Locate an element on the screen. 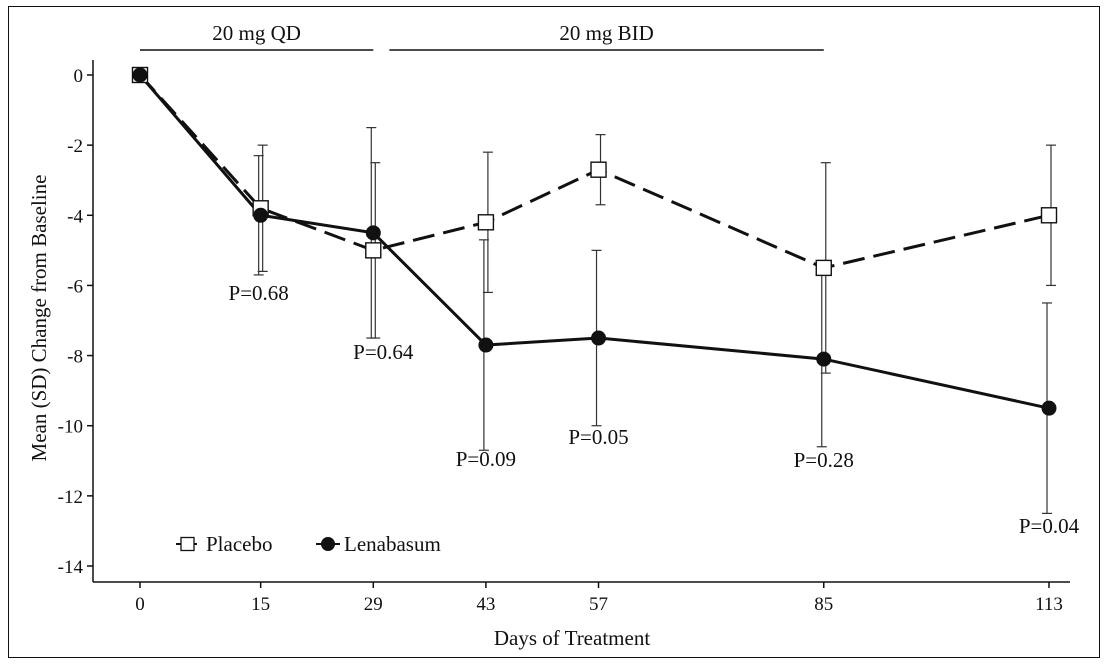 Image resolution: width=1107 pixels, height=664 pixels. p-value-label: P=0.09 is located at coordinates (486, 459).